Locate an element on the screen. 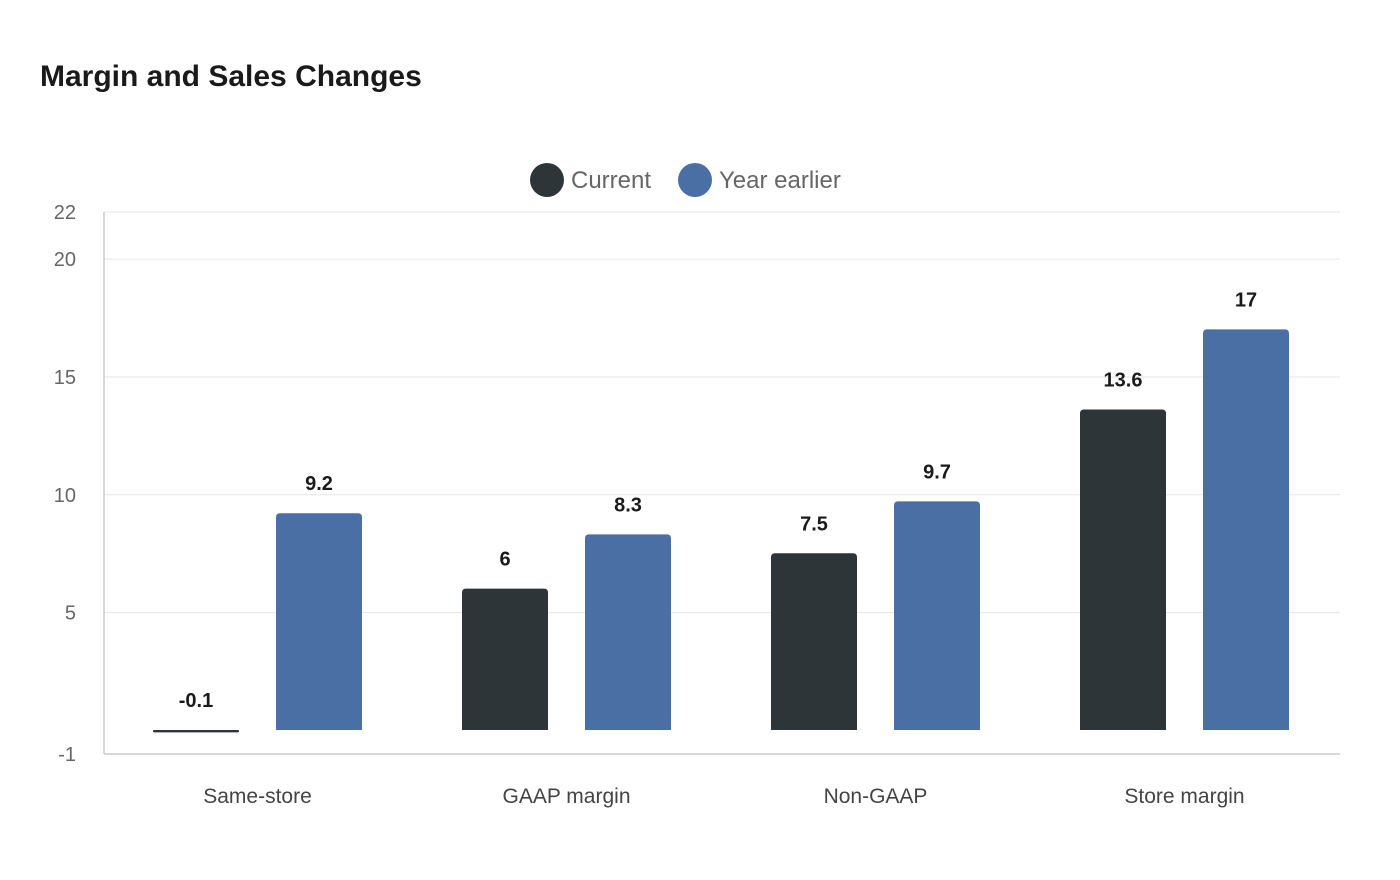  legend-label: Year earlier is located at coordinates (780, 180).